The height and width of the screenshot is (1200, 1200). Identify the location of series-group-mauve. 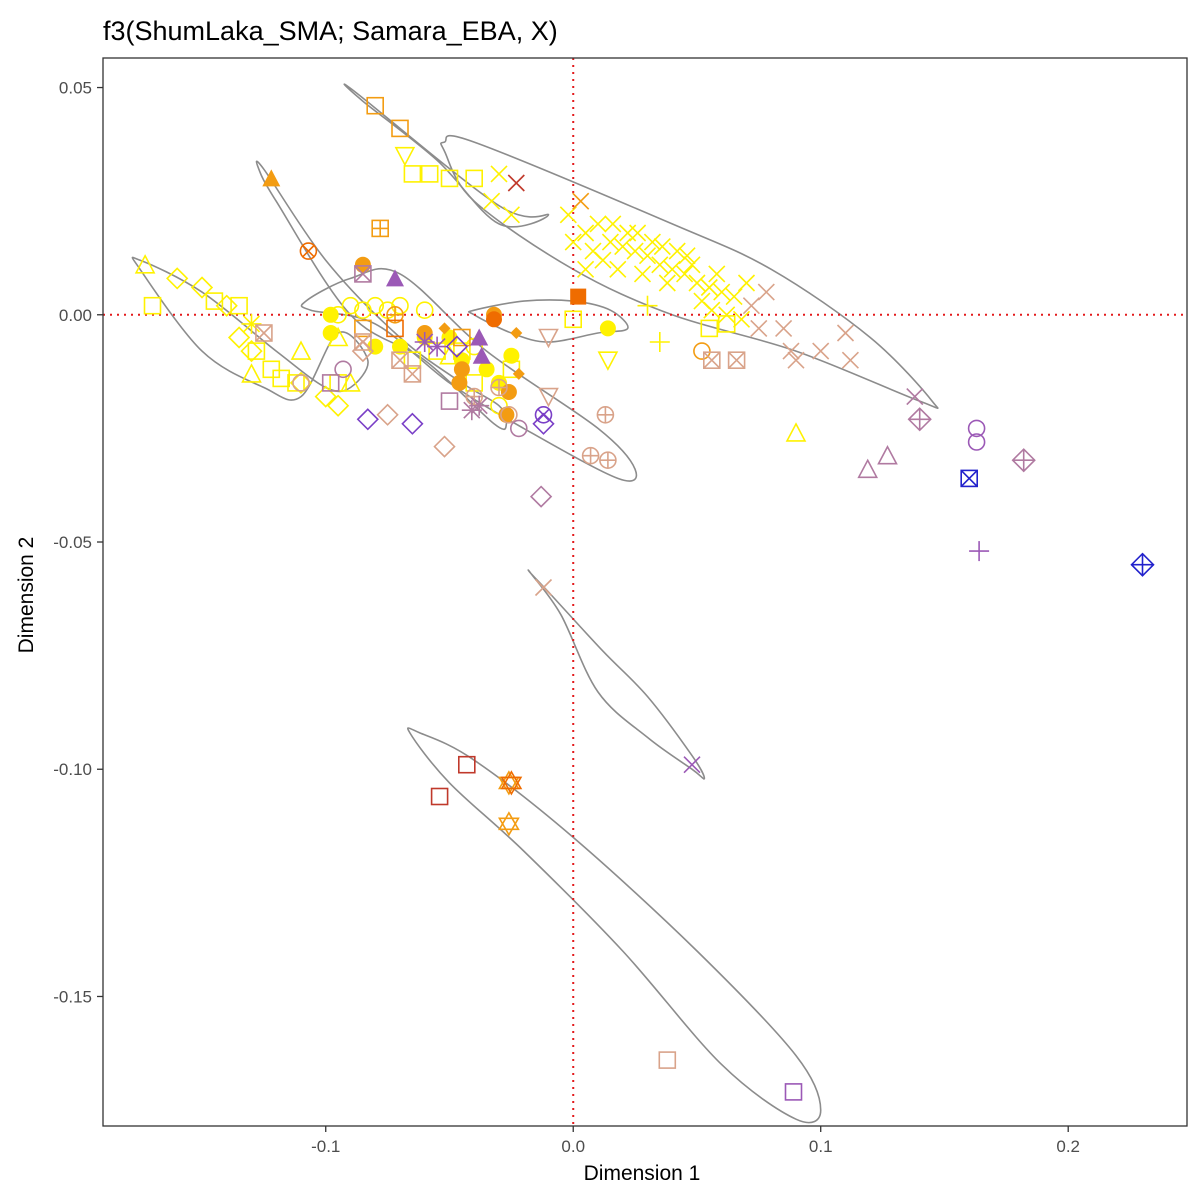
(678, 386).